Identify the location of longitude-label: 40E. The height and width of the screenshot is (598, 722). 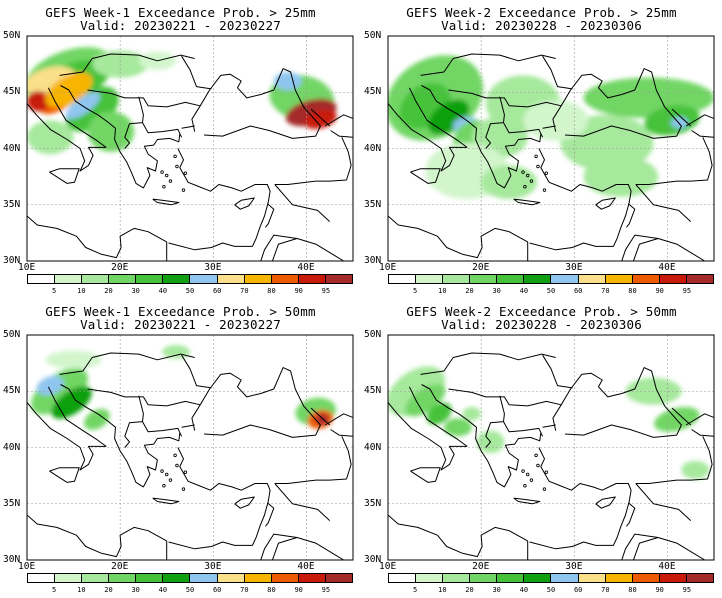
(306, 267).